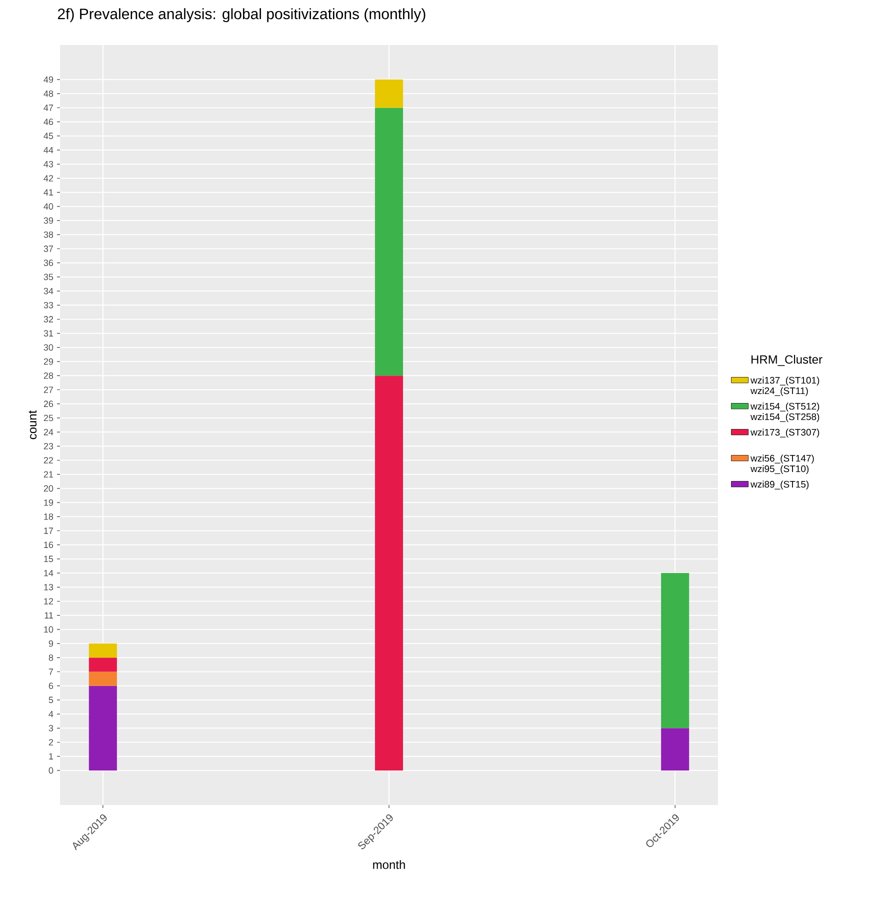 The image size is (890, 900). Describe the element at coordinates (51, 714) in the screenshot. I see `y-tick-label: 4` at that location.